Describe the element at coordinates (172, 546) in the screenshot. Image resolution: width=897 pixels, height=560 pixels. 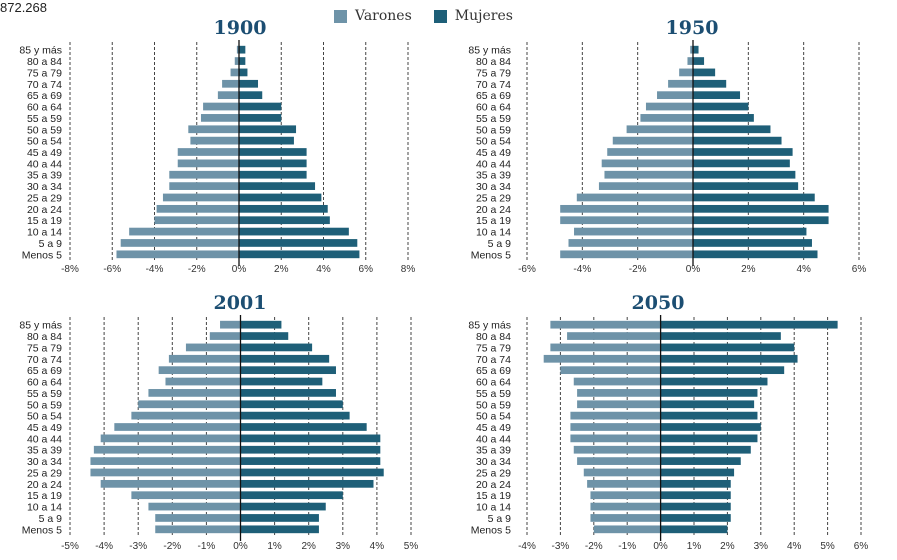
I see `chart-2001-tick-label: -2%` at that location.